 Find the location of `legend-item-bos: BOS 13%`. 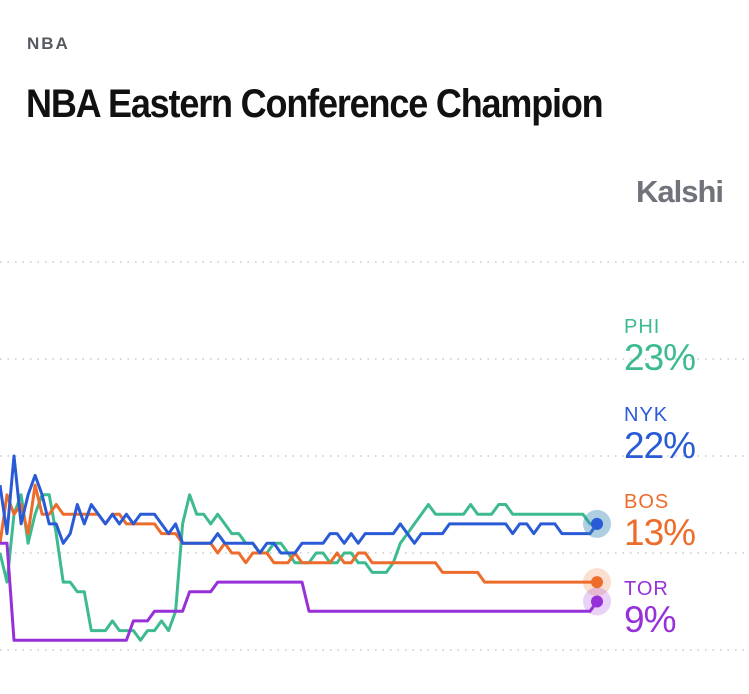

legend-item-bos: BOS 13% is located at coordinates (660, 522).